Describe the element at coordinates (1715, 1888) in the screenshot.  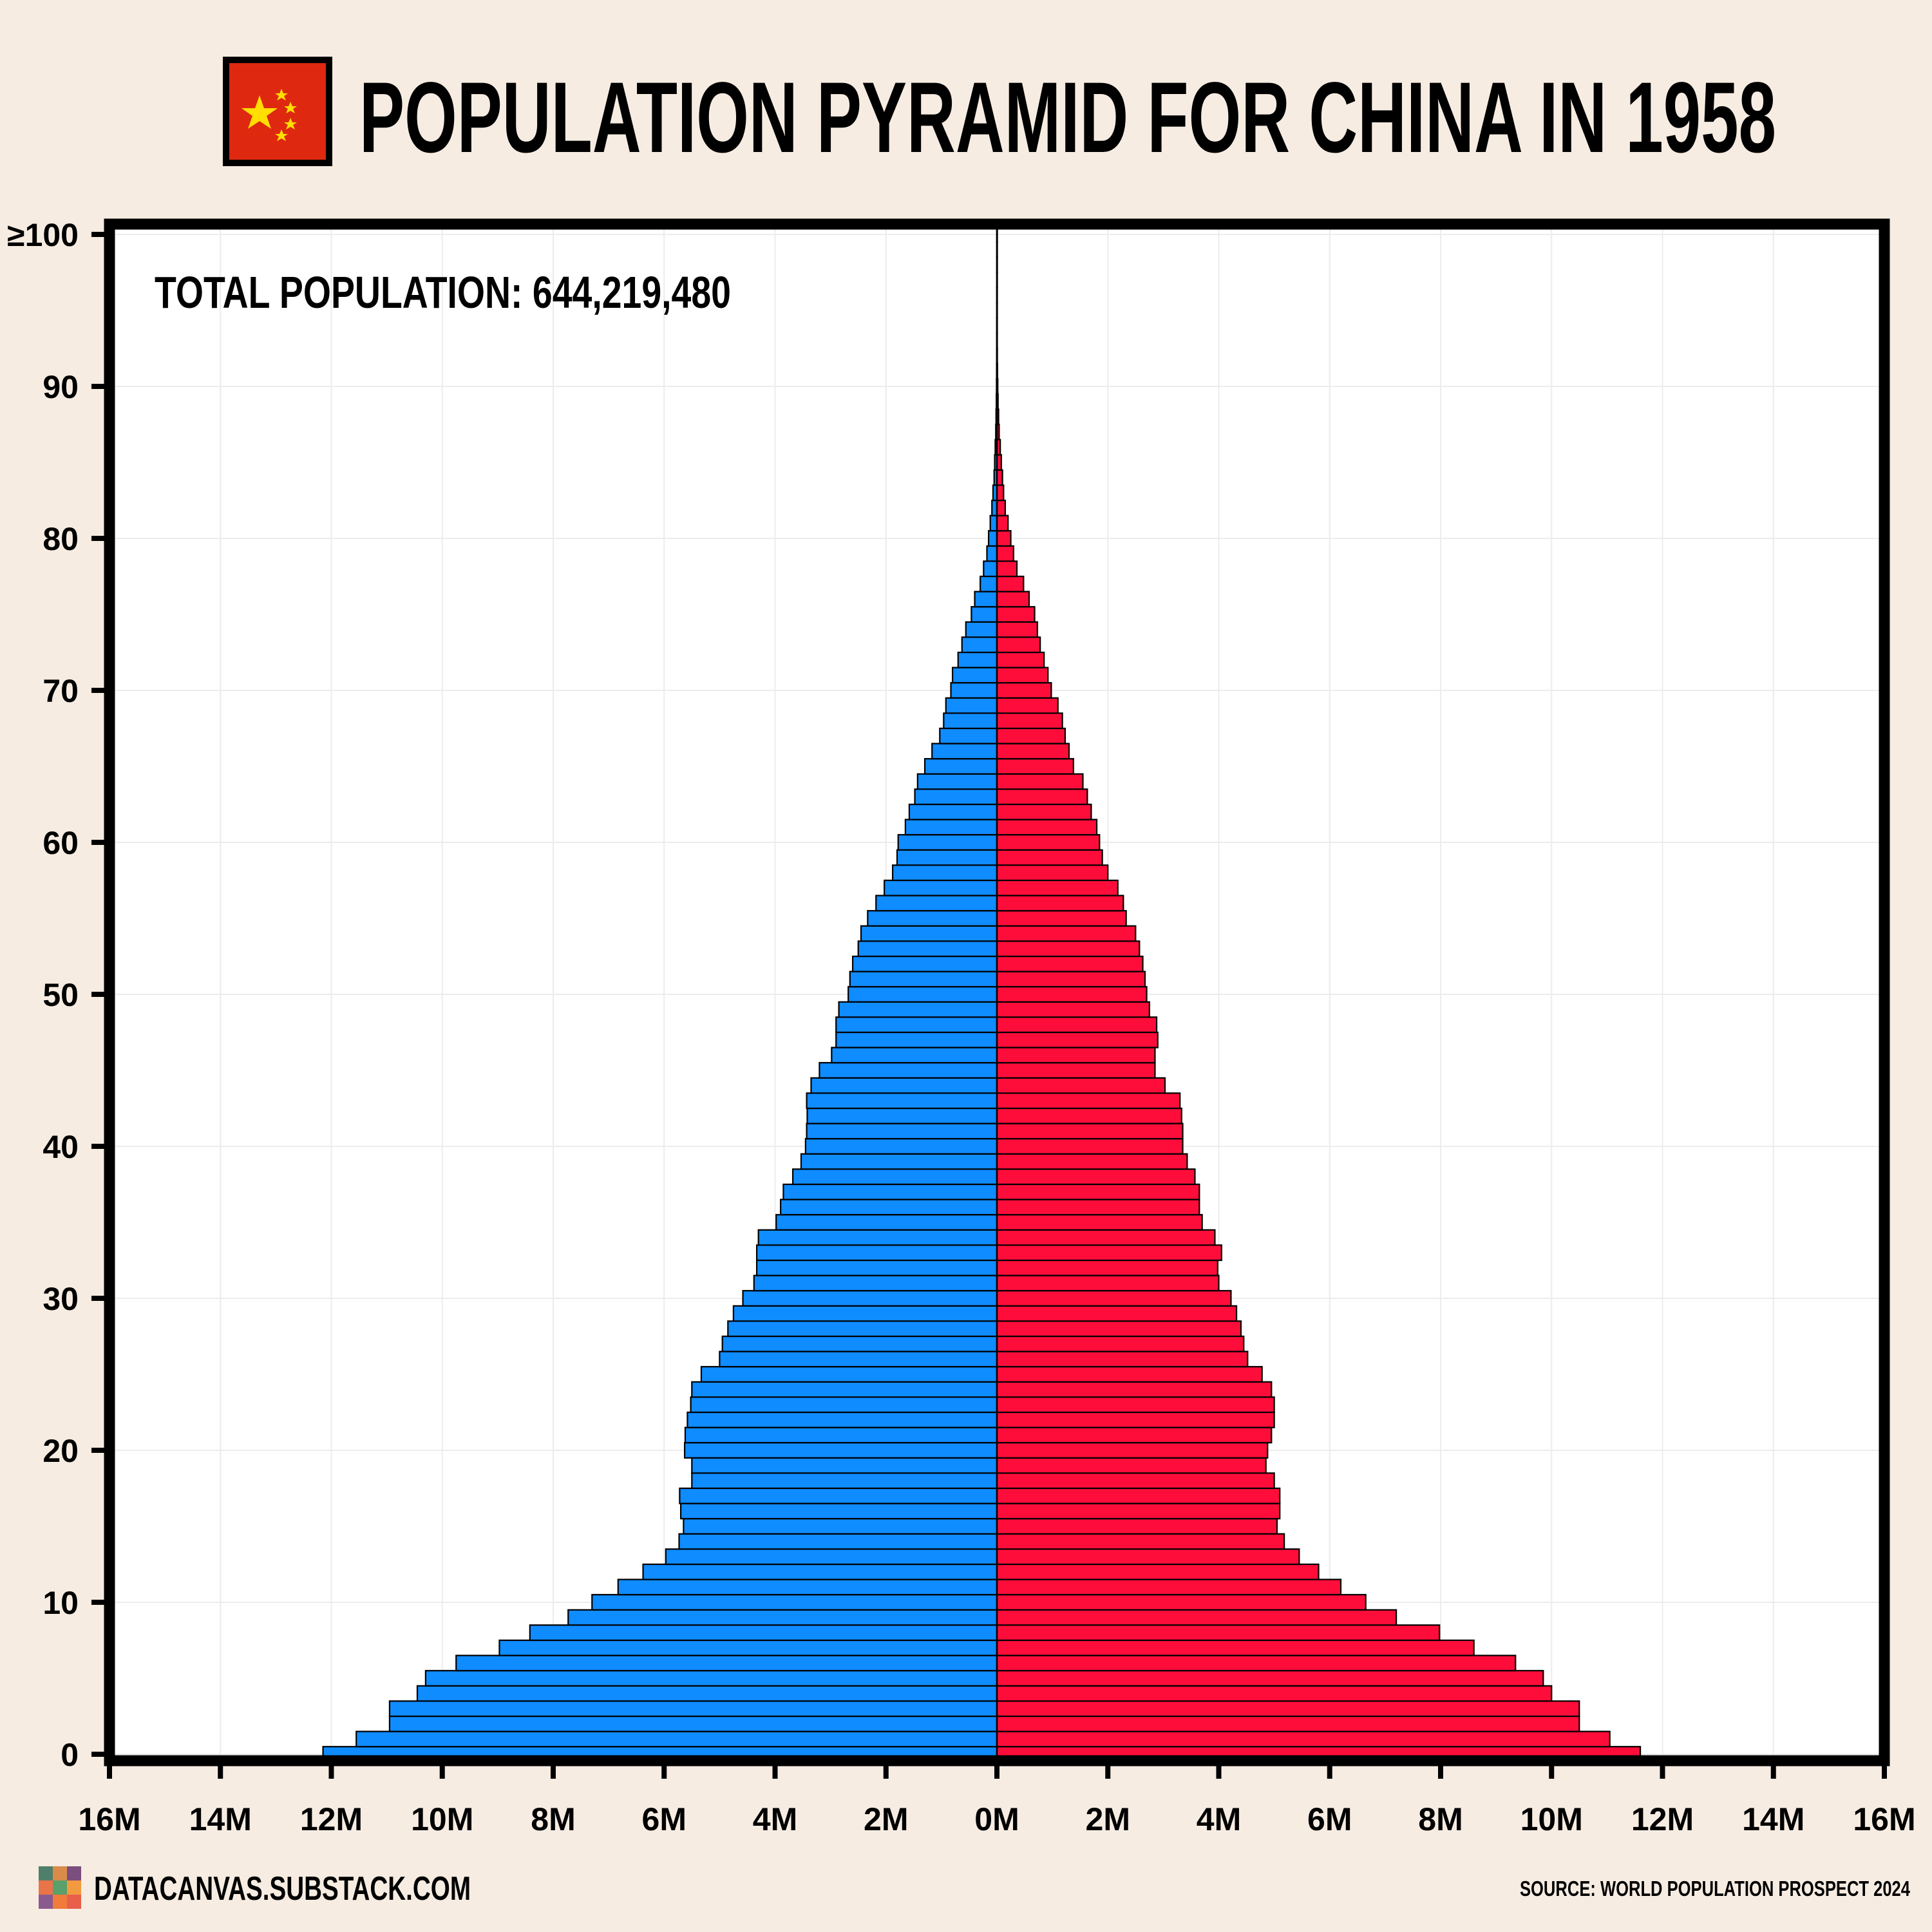
I see `footer-source: SOURCE: WORLD POPULATION PROSPECT 2024` at that location.